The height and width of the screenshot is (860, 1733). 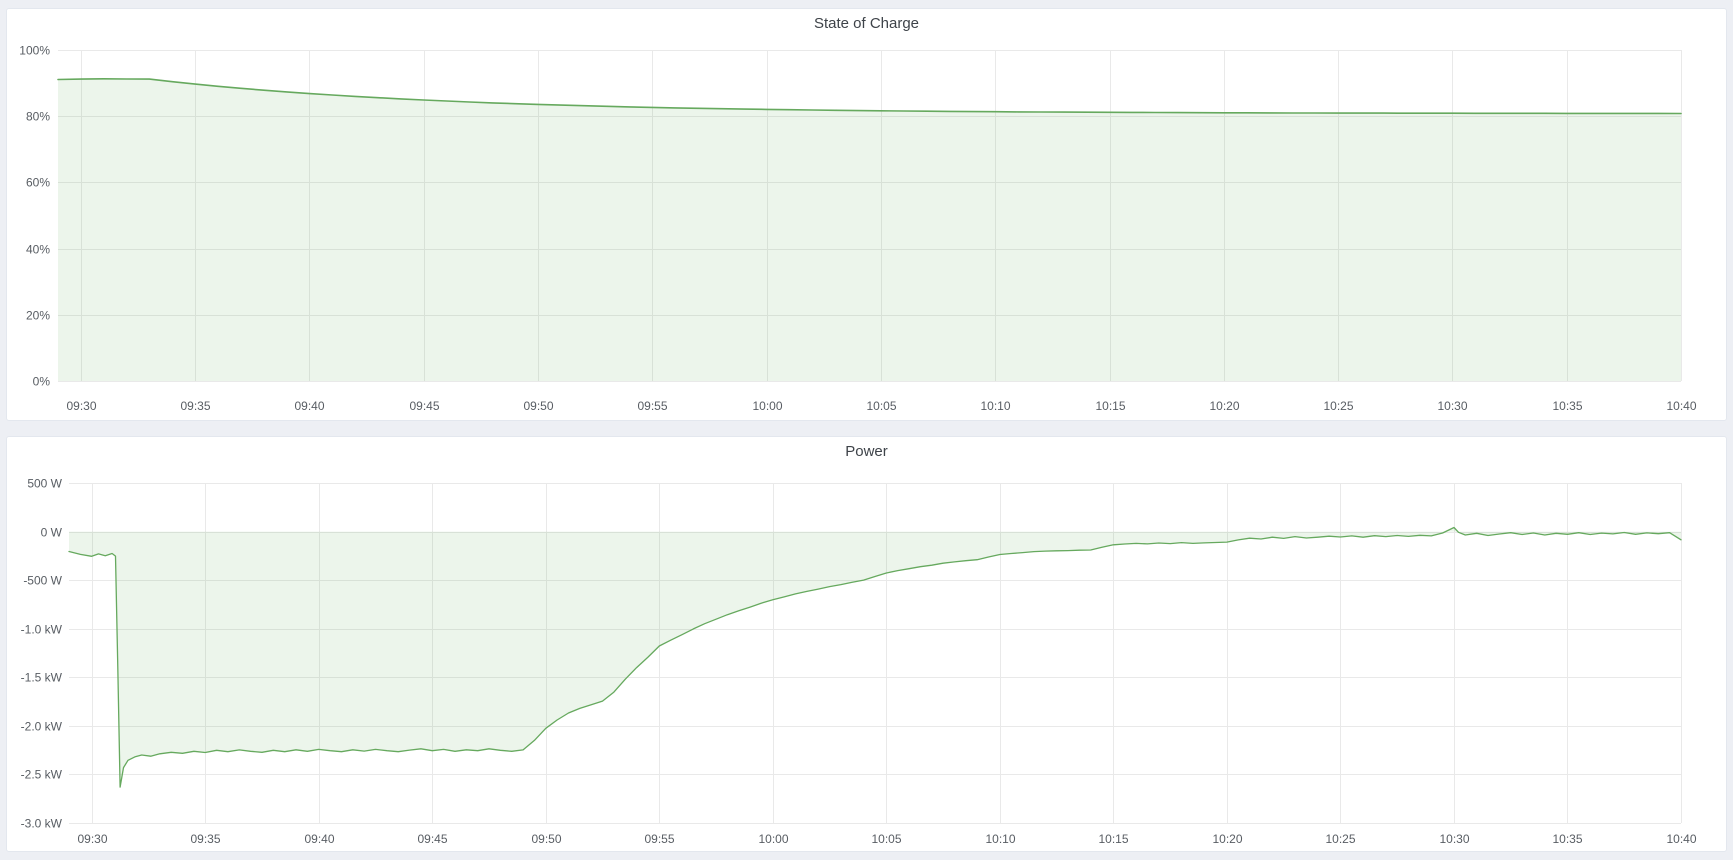 What do you see at coordinates (42, 630) in the screenshot?
I see `y-tick-label: -1.0 kW` at bounding box center [42, 630].